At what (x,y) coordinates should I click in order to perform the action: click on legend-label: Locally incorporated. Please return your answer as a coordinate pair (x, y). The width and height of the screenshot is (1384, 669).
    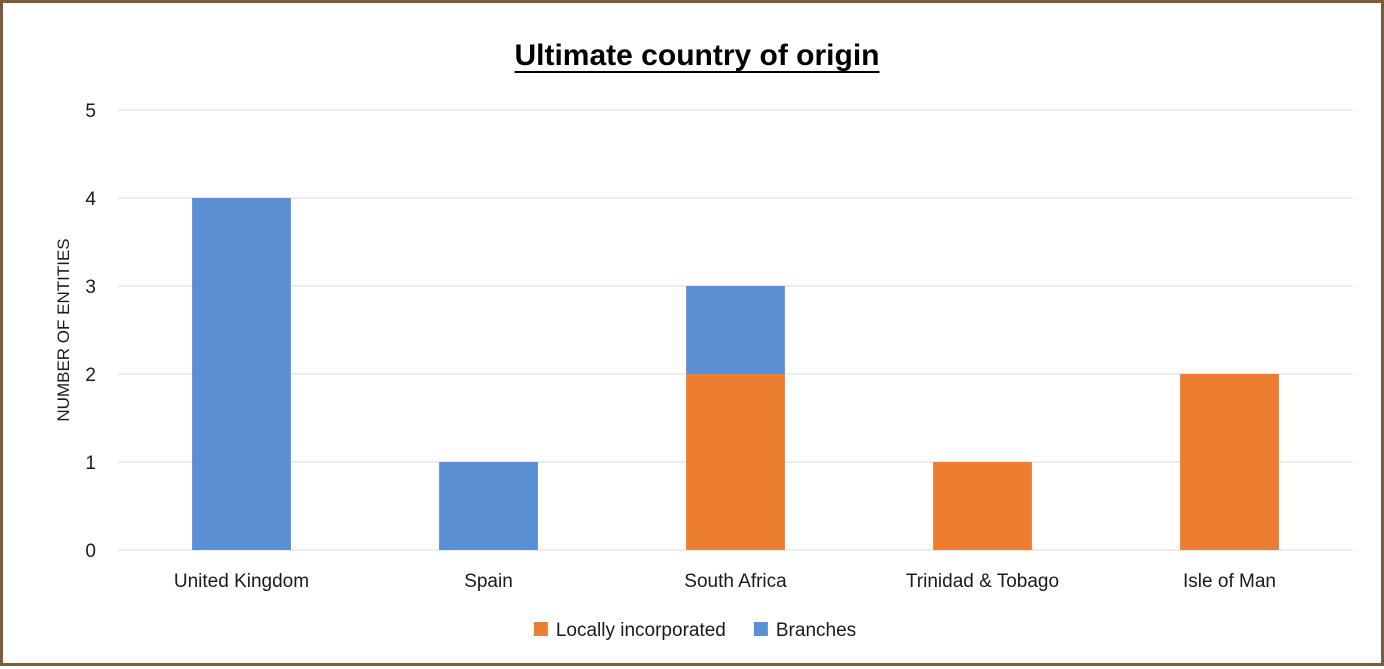
    Looking at the image, I should click on (641, 630).